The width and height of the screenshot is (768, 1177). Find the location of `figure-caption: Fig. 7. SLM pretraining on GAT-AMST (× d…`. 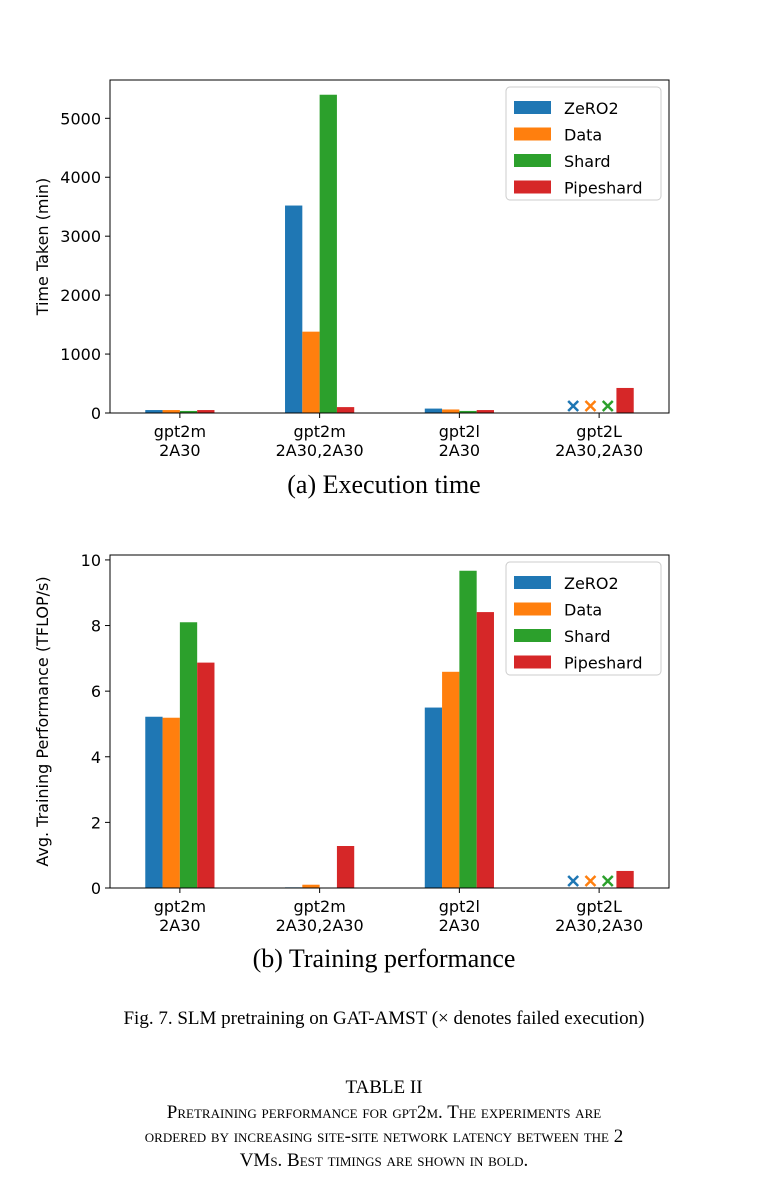

figure-caption: Fig. 7. SLM pretraining on GAT-AMST (× d… is located at coordinates (384, 1018).